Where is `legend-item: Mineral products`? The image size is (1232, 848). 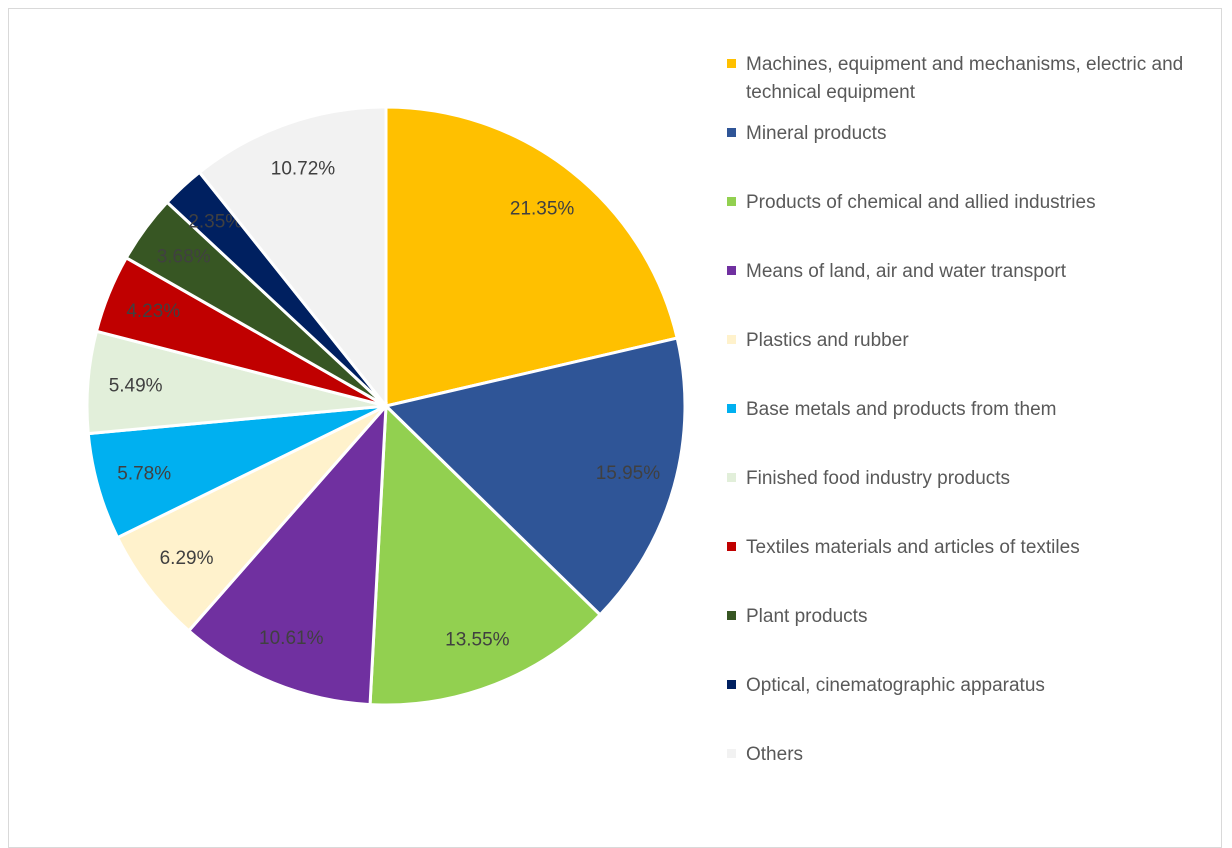
legend-item: Mineral products is located at coordinates (977, 134).